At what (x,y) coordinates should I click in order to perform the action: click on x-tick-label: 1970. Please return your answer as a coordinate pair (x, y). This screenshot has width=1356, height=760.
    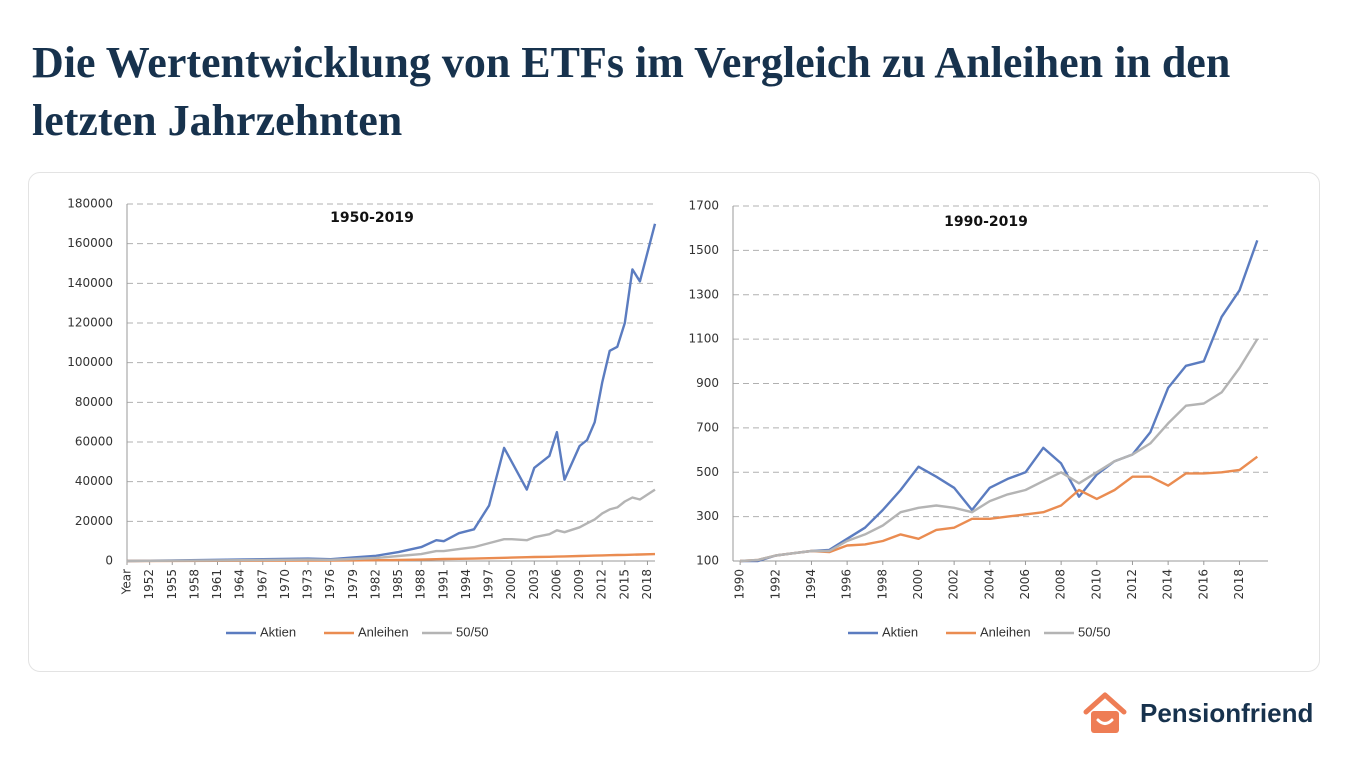
    Looking at the image, I should click on (285, 584).